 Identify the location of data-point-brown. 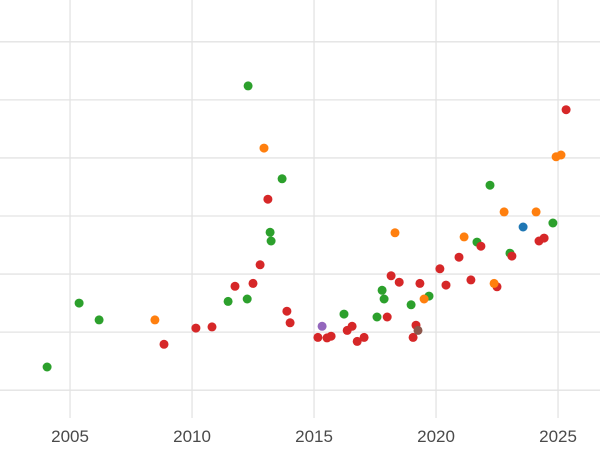
(418, 330).